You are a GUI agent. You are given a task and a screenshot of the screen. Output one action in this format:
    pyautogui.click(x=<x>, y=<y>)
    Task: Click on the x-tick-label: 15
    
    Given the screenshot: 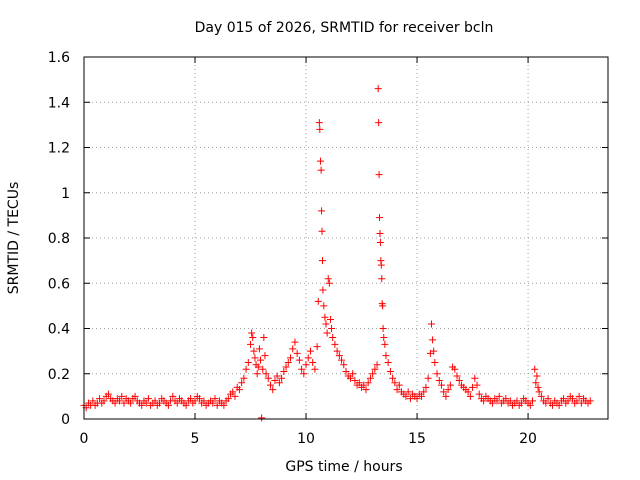 What is the action you would take?
    pyautogui.click(x=417, y=439)
    